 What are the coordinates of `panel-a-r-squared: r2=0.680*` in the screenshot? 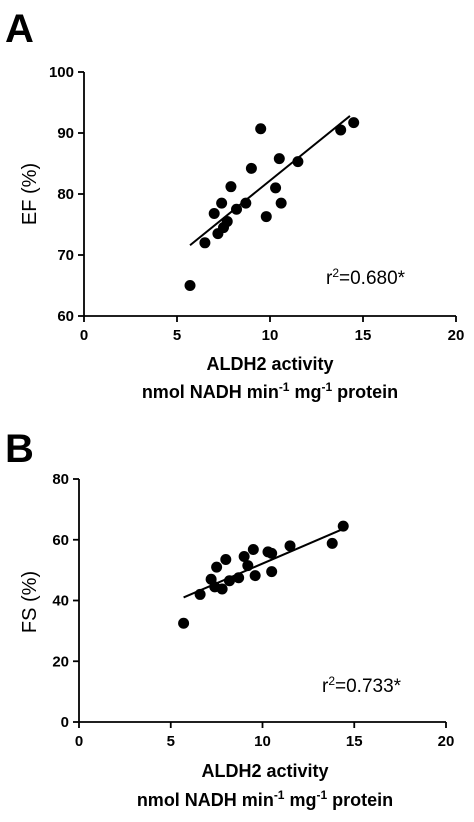 It's located at (366, 277).